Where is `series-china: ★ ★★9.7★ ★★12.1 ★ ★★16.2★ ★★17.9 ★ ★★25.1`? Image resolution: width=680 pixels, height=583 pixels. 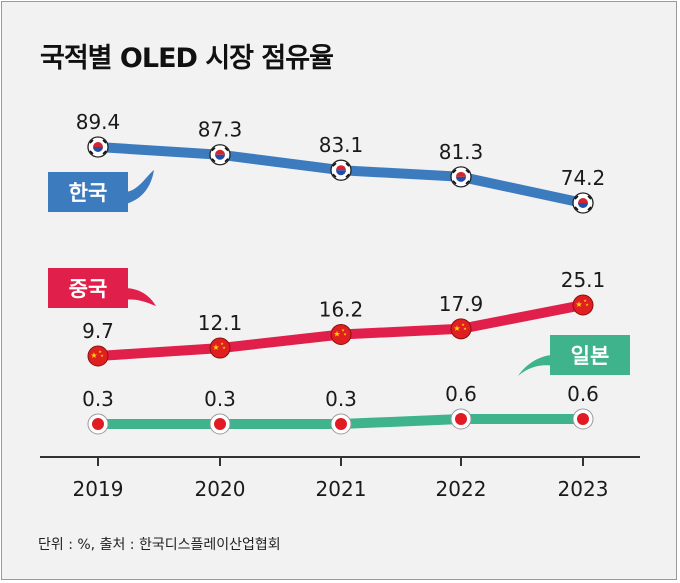
series-china: ★ ★★9.7★ ★★12.1 ★ ★★16.2★ ★★17.9 ★ ★★25.1 is located at coordinates (344, 317).